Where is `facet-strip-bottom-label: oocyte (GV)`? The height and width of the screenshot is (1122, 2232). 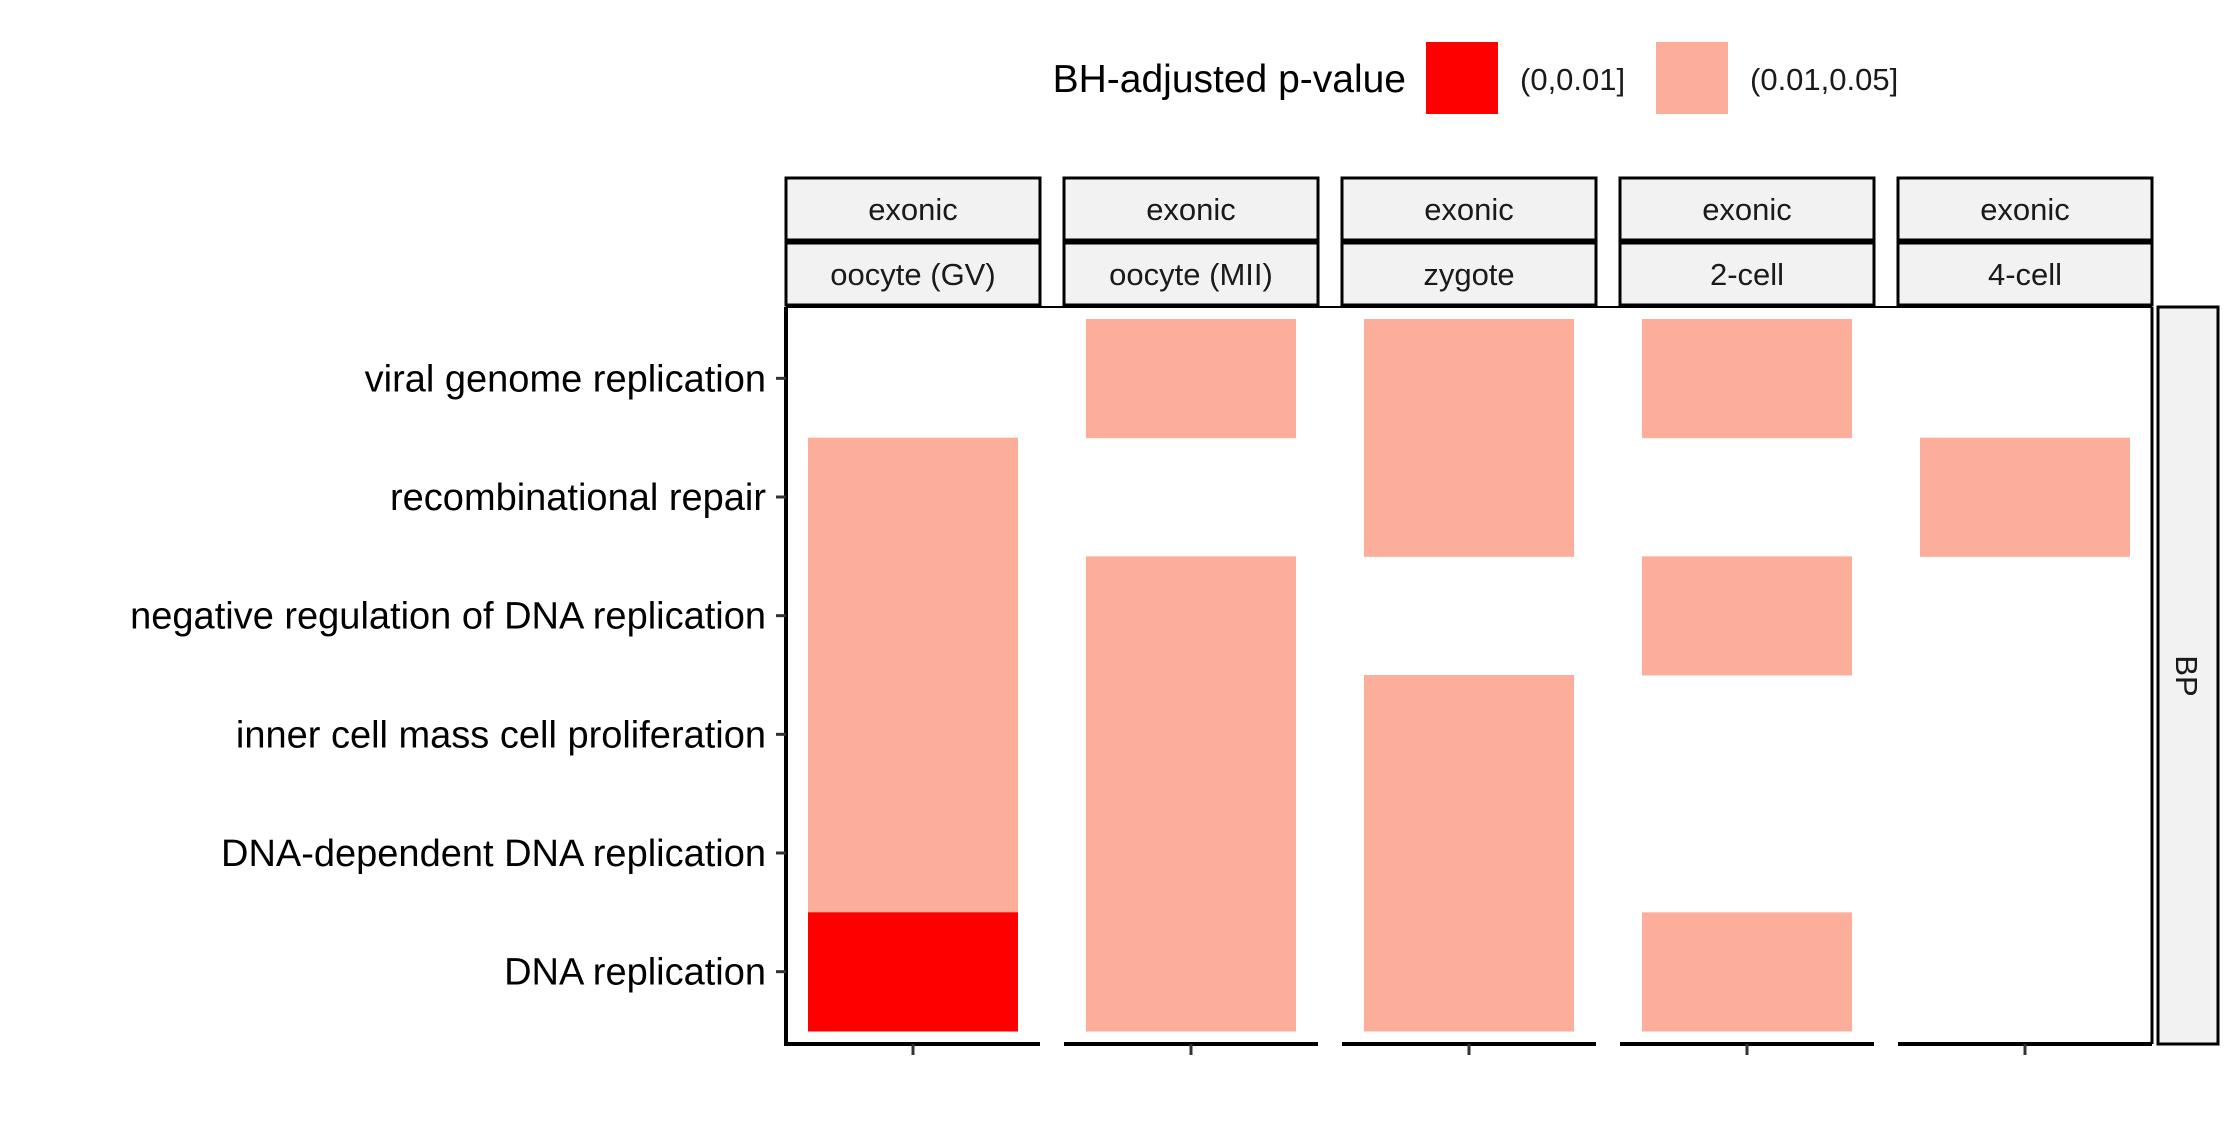
facet-strip-bottom-label: oocyte (GV) is located at coordinates (912, 274).